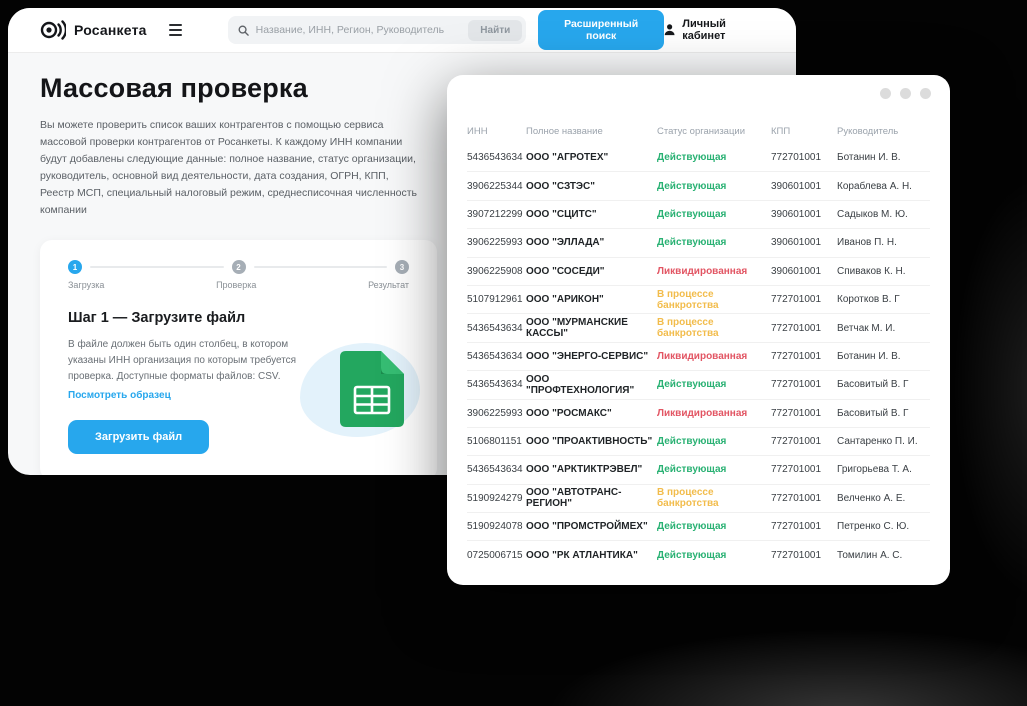 Image resolution: width=1027 pixels, height=706 pixels. What do you see at coordinates (372, 389) in the screenshot?
I see `spreadsheet-icon` at bounding box center [372, 389].